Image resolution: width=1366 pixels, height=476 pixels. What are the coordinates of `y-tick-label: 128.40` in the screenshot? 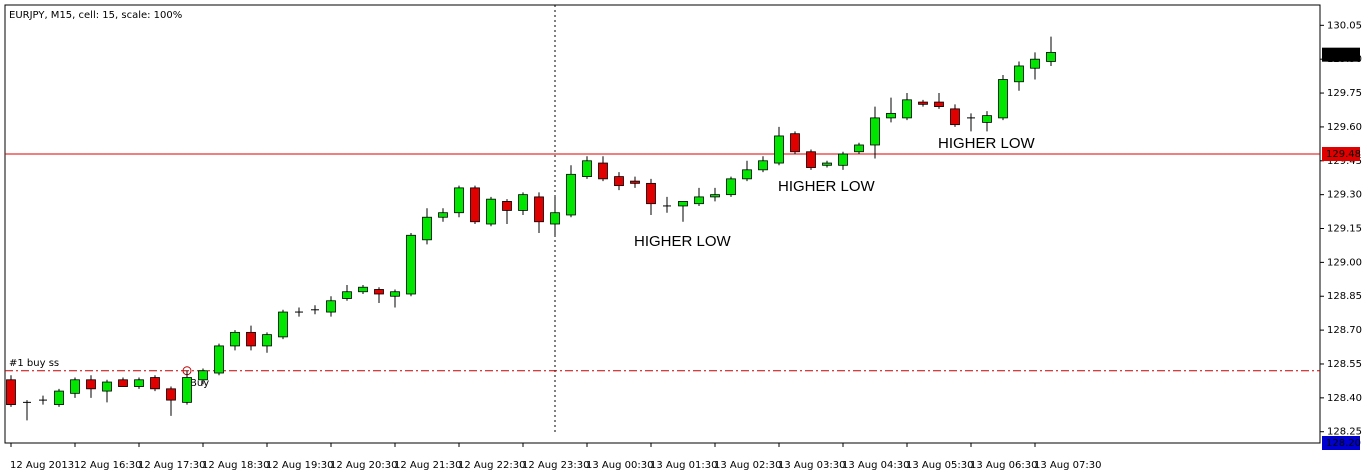 It's located at (1344, 398).